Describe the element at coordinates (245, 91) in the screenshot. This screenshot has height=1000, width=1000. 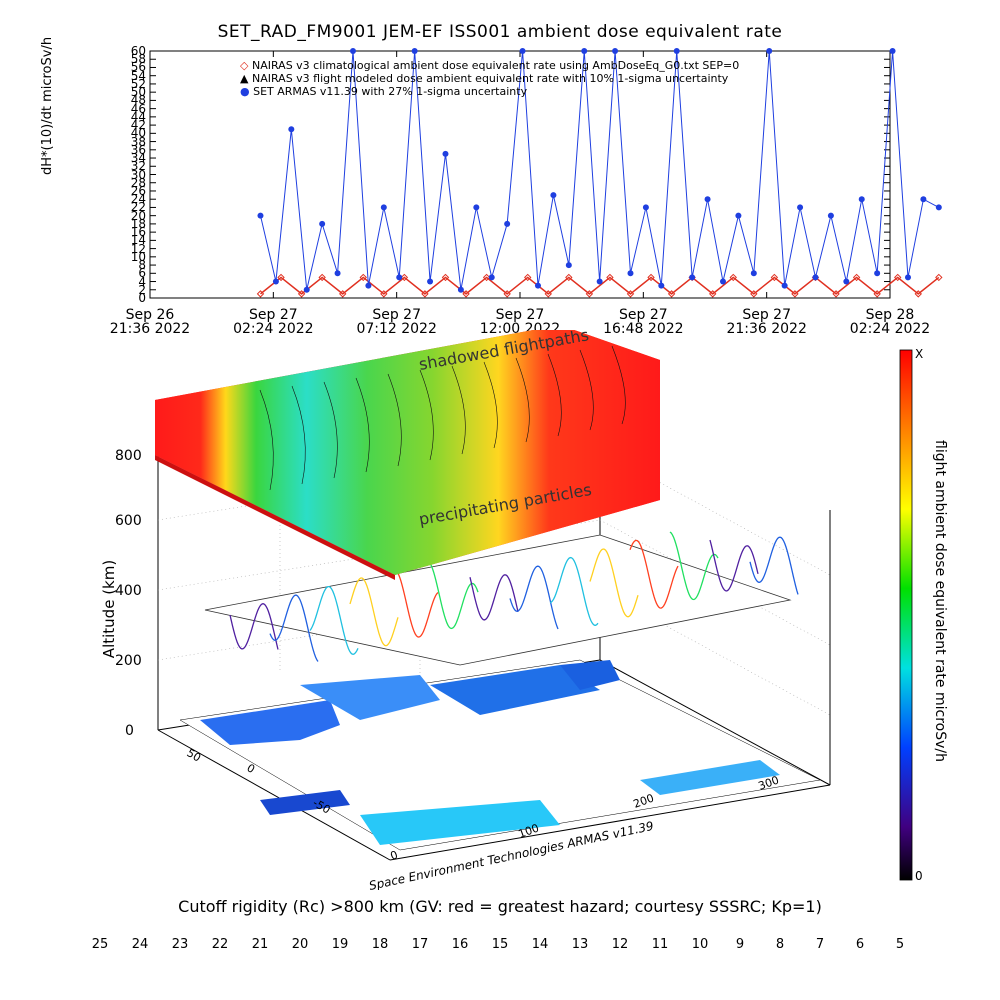
I see `circle-marker-icon: ●` at that location.